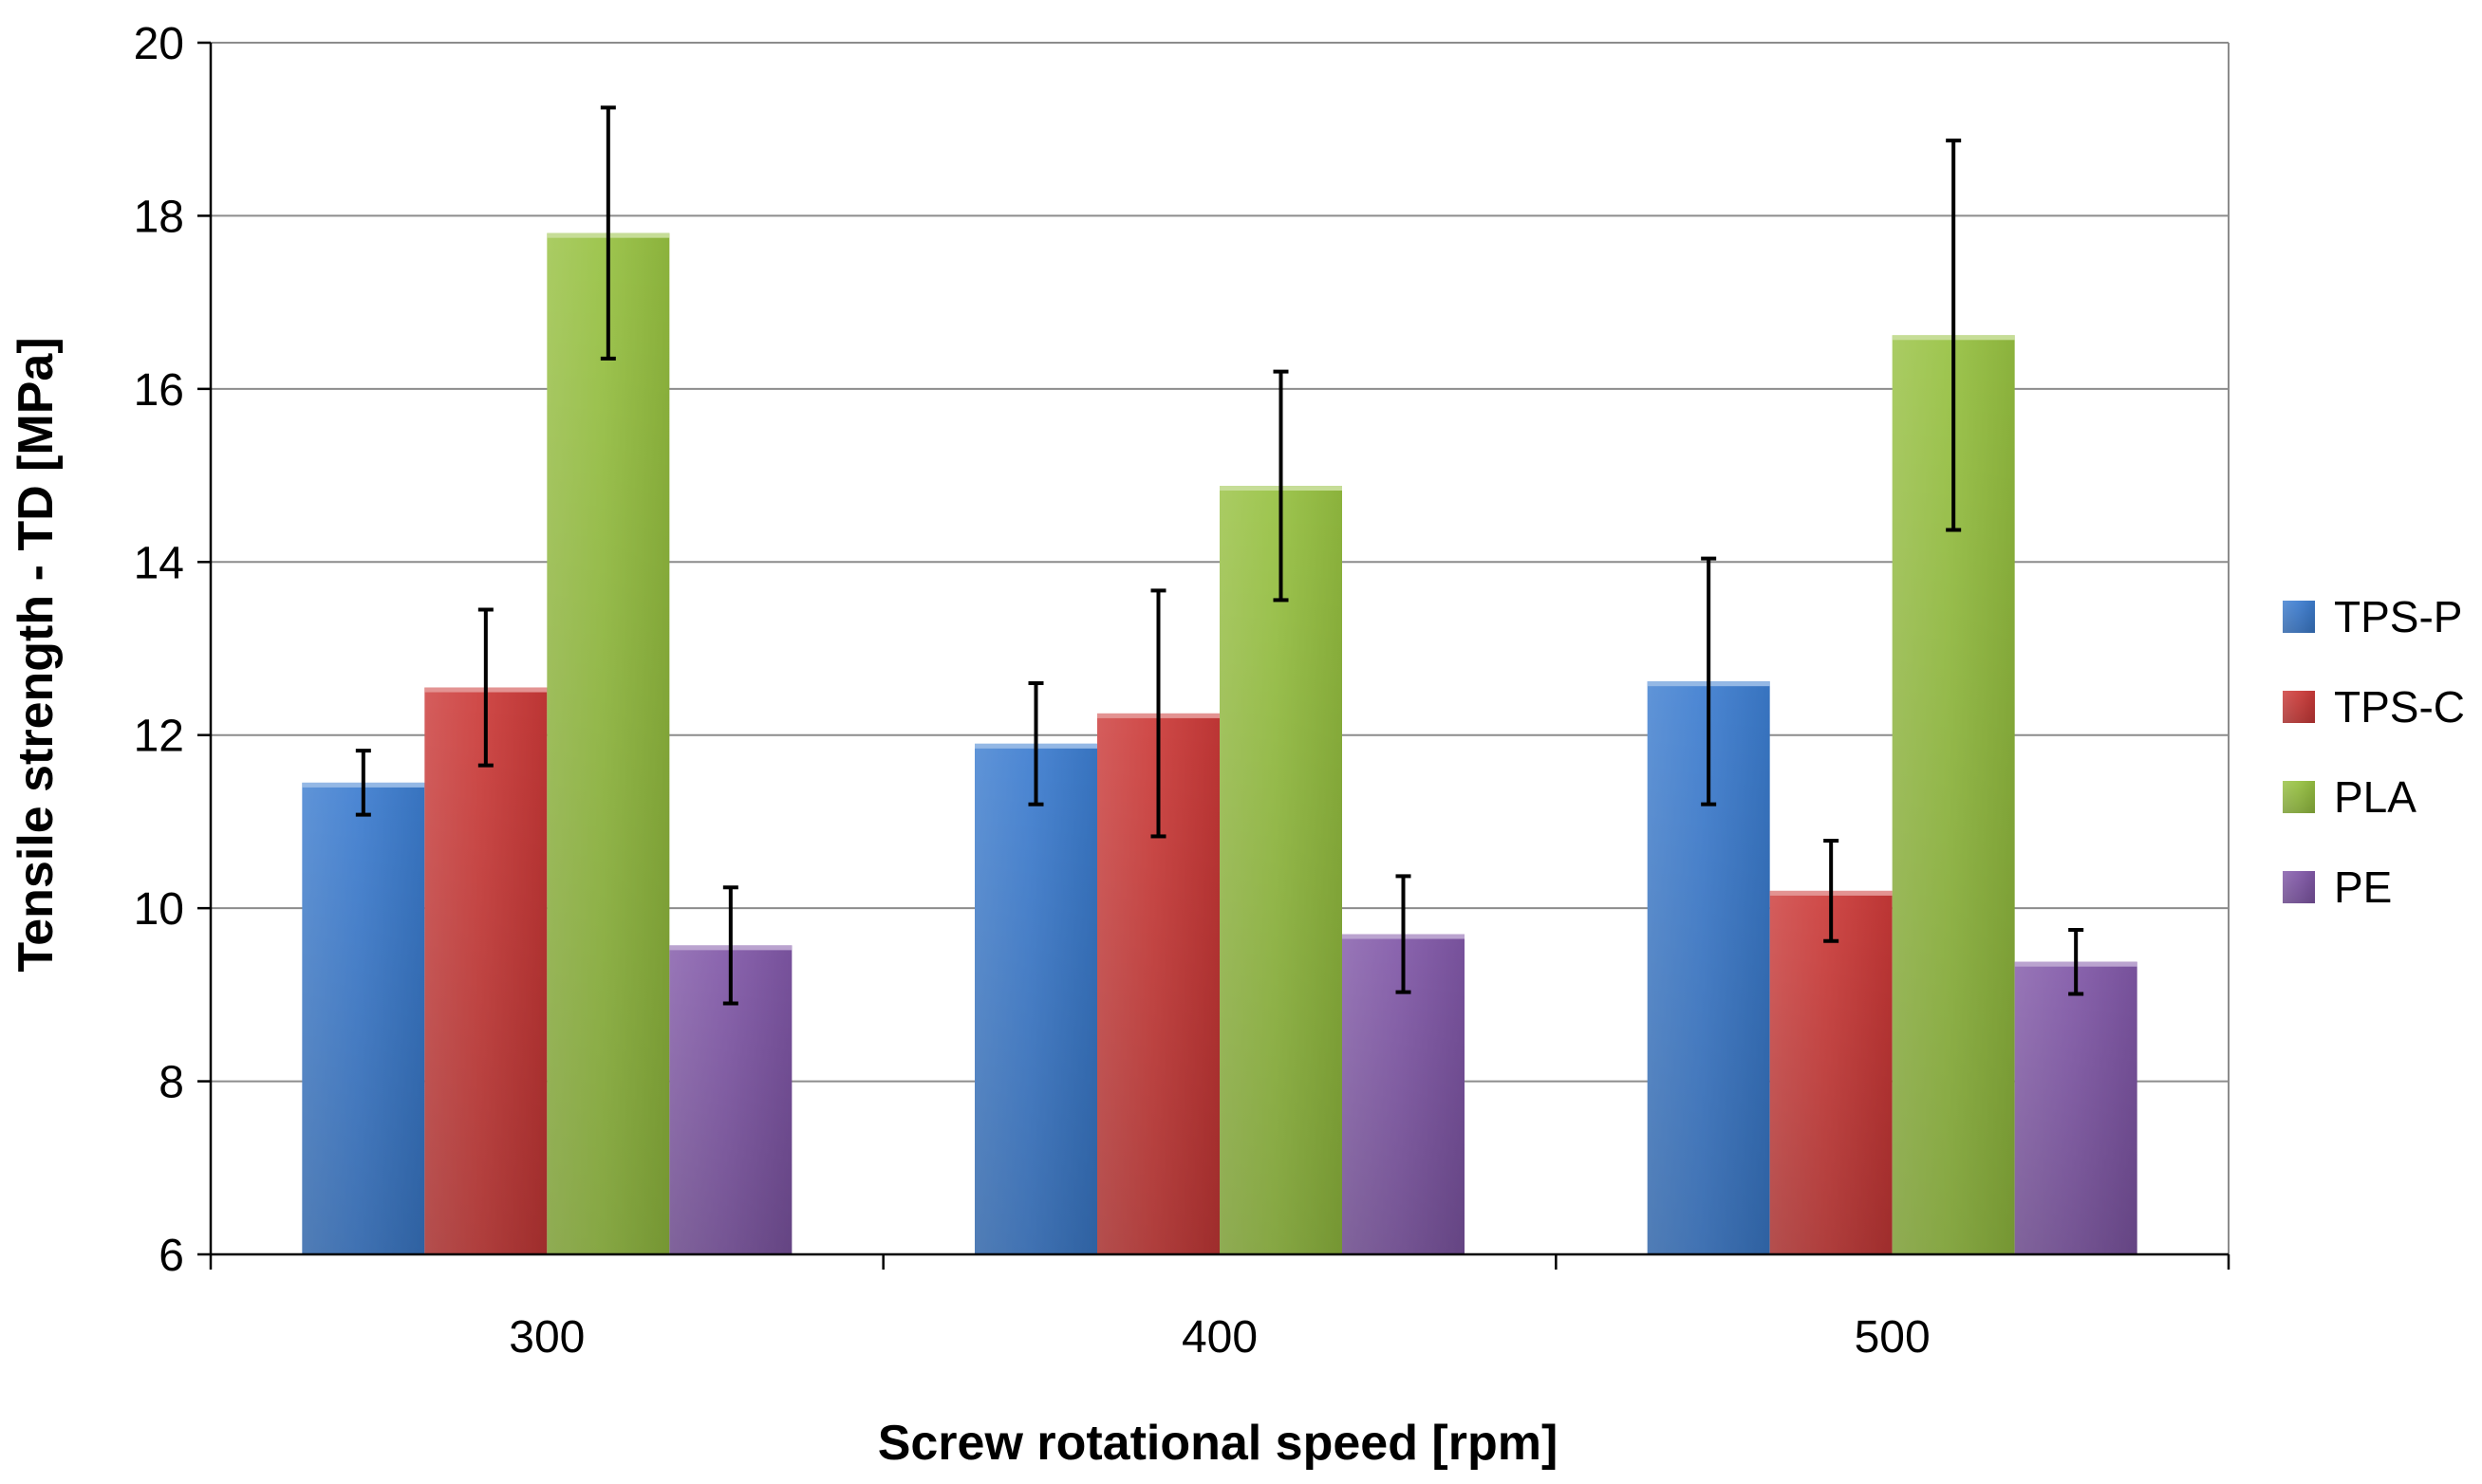 The width and height of the screenshot is (2482, 1484). Describe the element at coordinates (1218, 1443) in the screenshot. I see `x-axis-title: Screw rotational speed [rpm]` at that location.